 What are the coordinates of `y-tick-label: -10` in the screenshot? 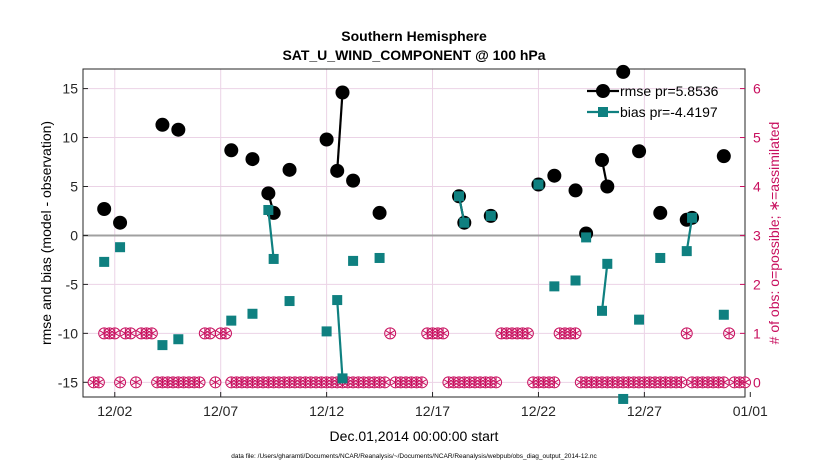 It's located at (68, 333).